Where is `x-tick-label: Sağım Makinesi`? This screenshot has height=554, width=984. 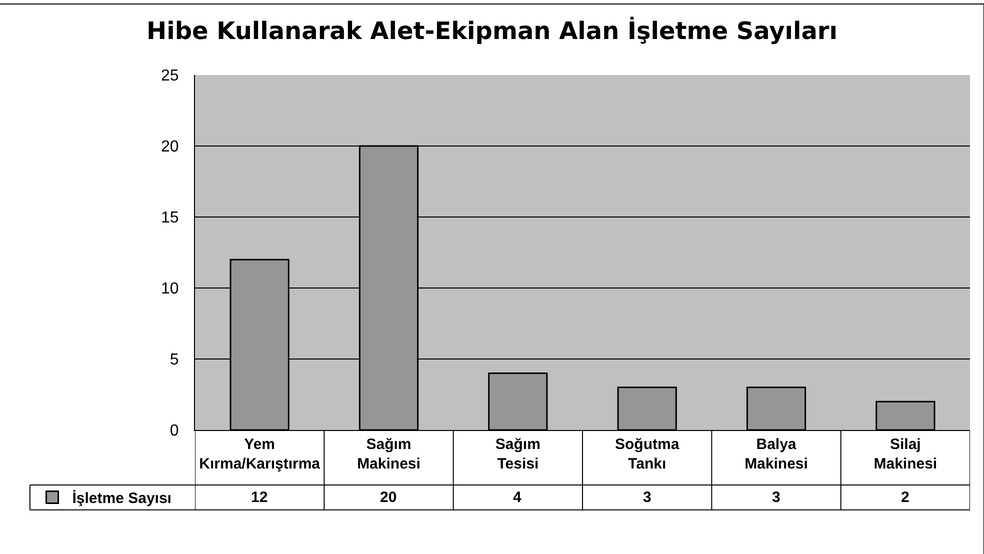 x-tick-label: Sağım Makinesi is located at coordinates (388, 454).